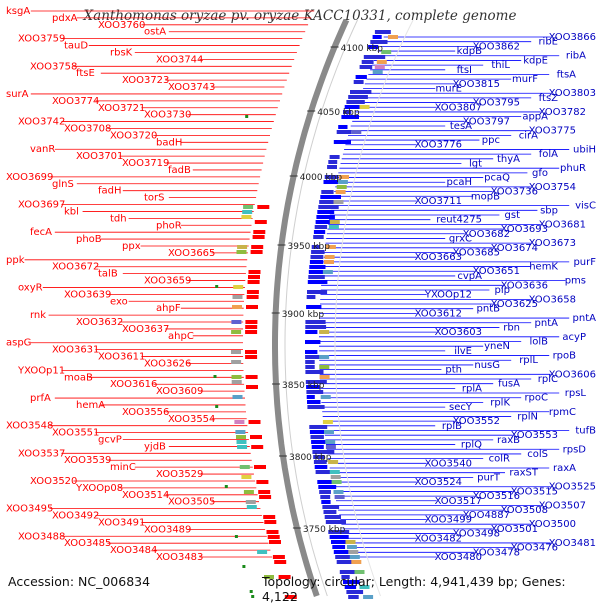  Describe the element at coordinates (548, 42) in the screenshot. I see `gene-label-right: ribE` at that location.